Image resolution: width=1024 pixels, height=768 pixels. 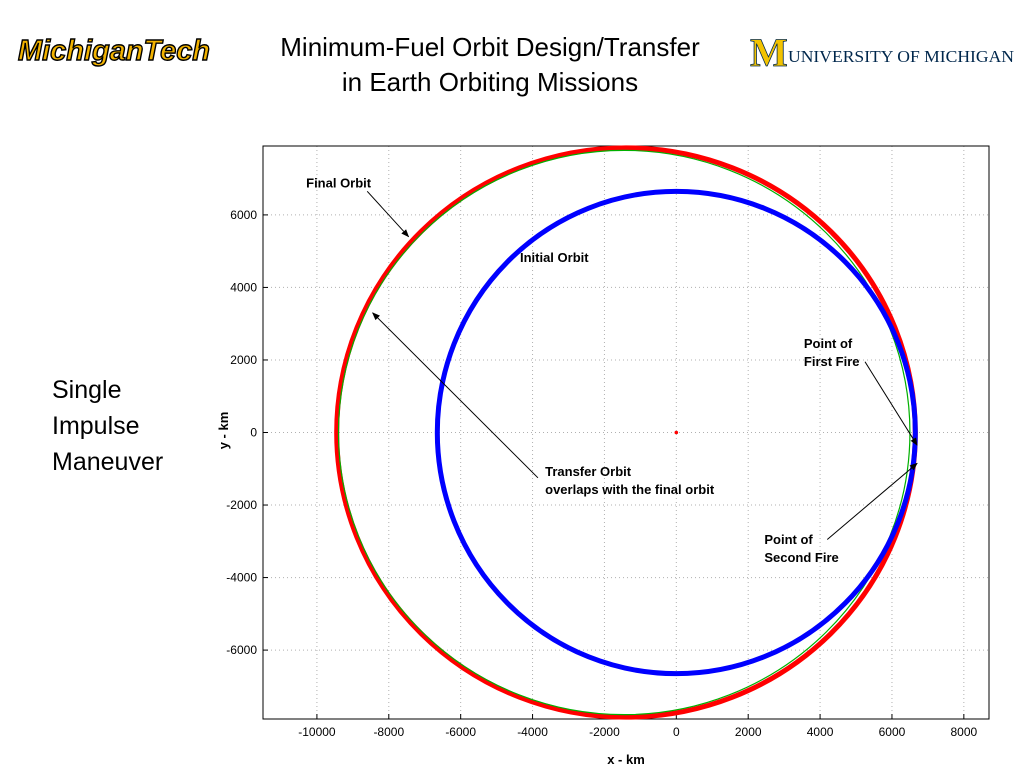 What do you see at coordinates (96, 426) in the screenshot?
I see `side-label-line-2: Impulse` at bounding box center [96, 426].